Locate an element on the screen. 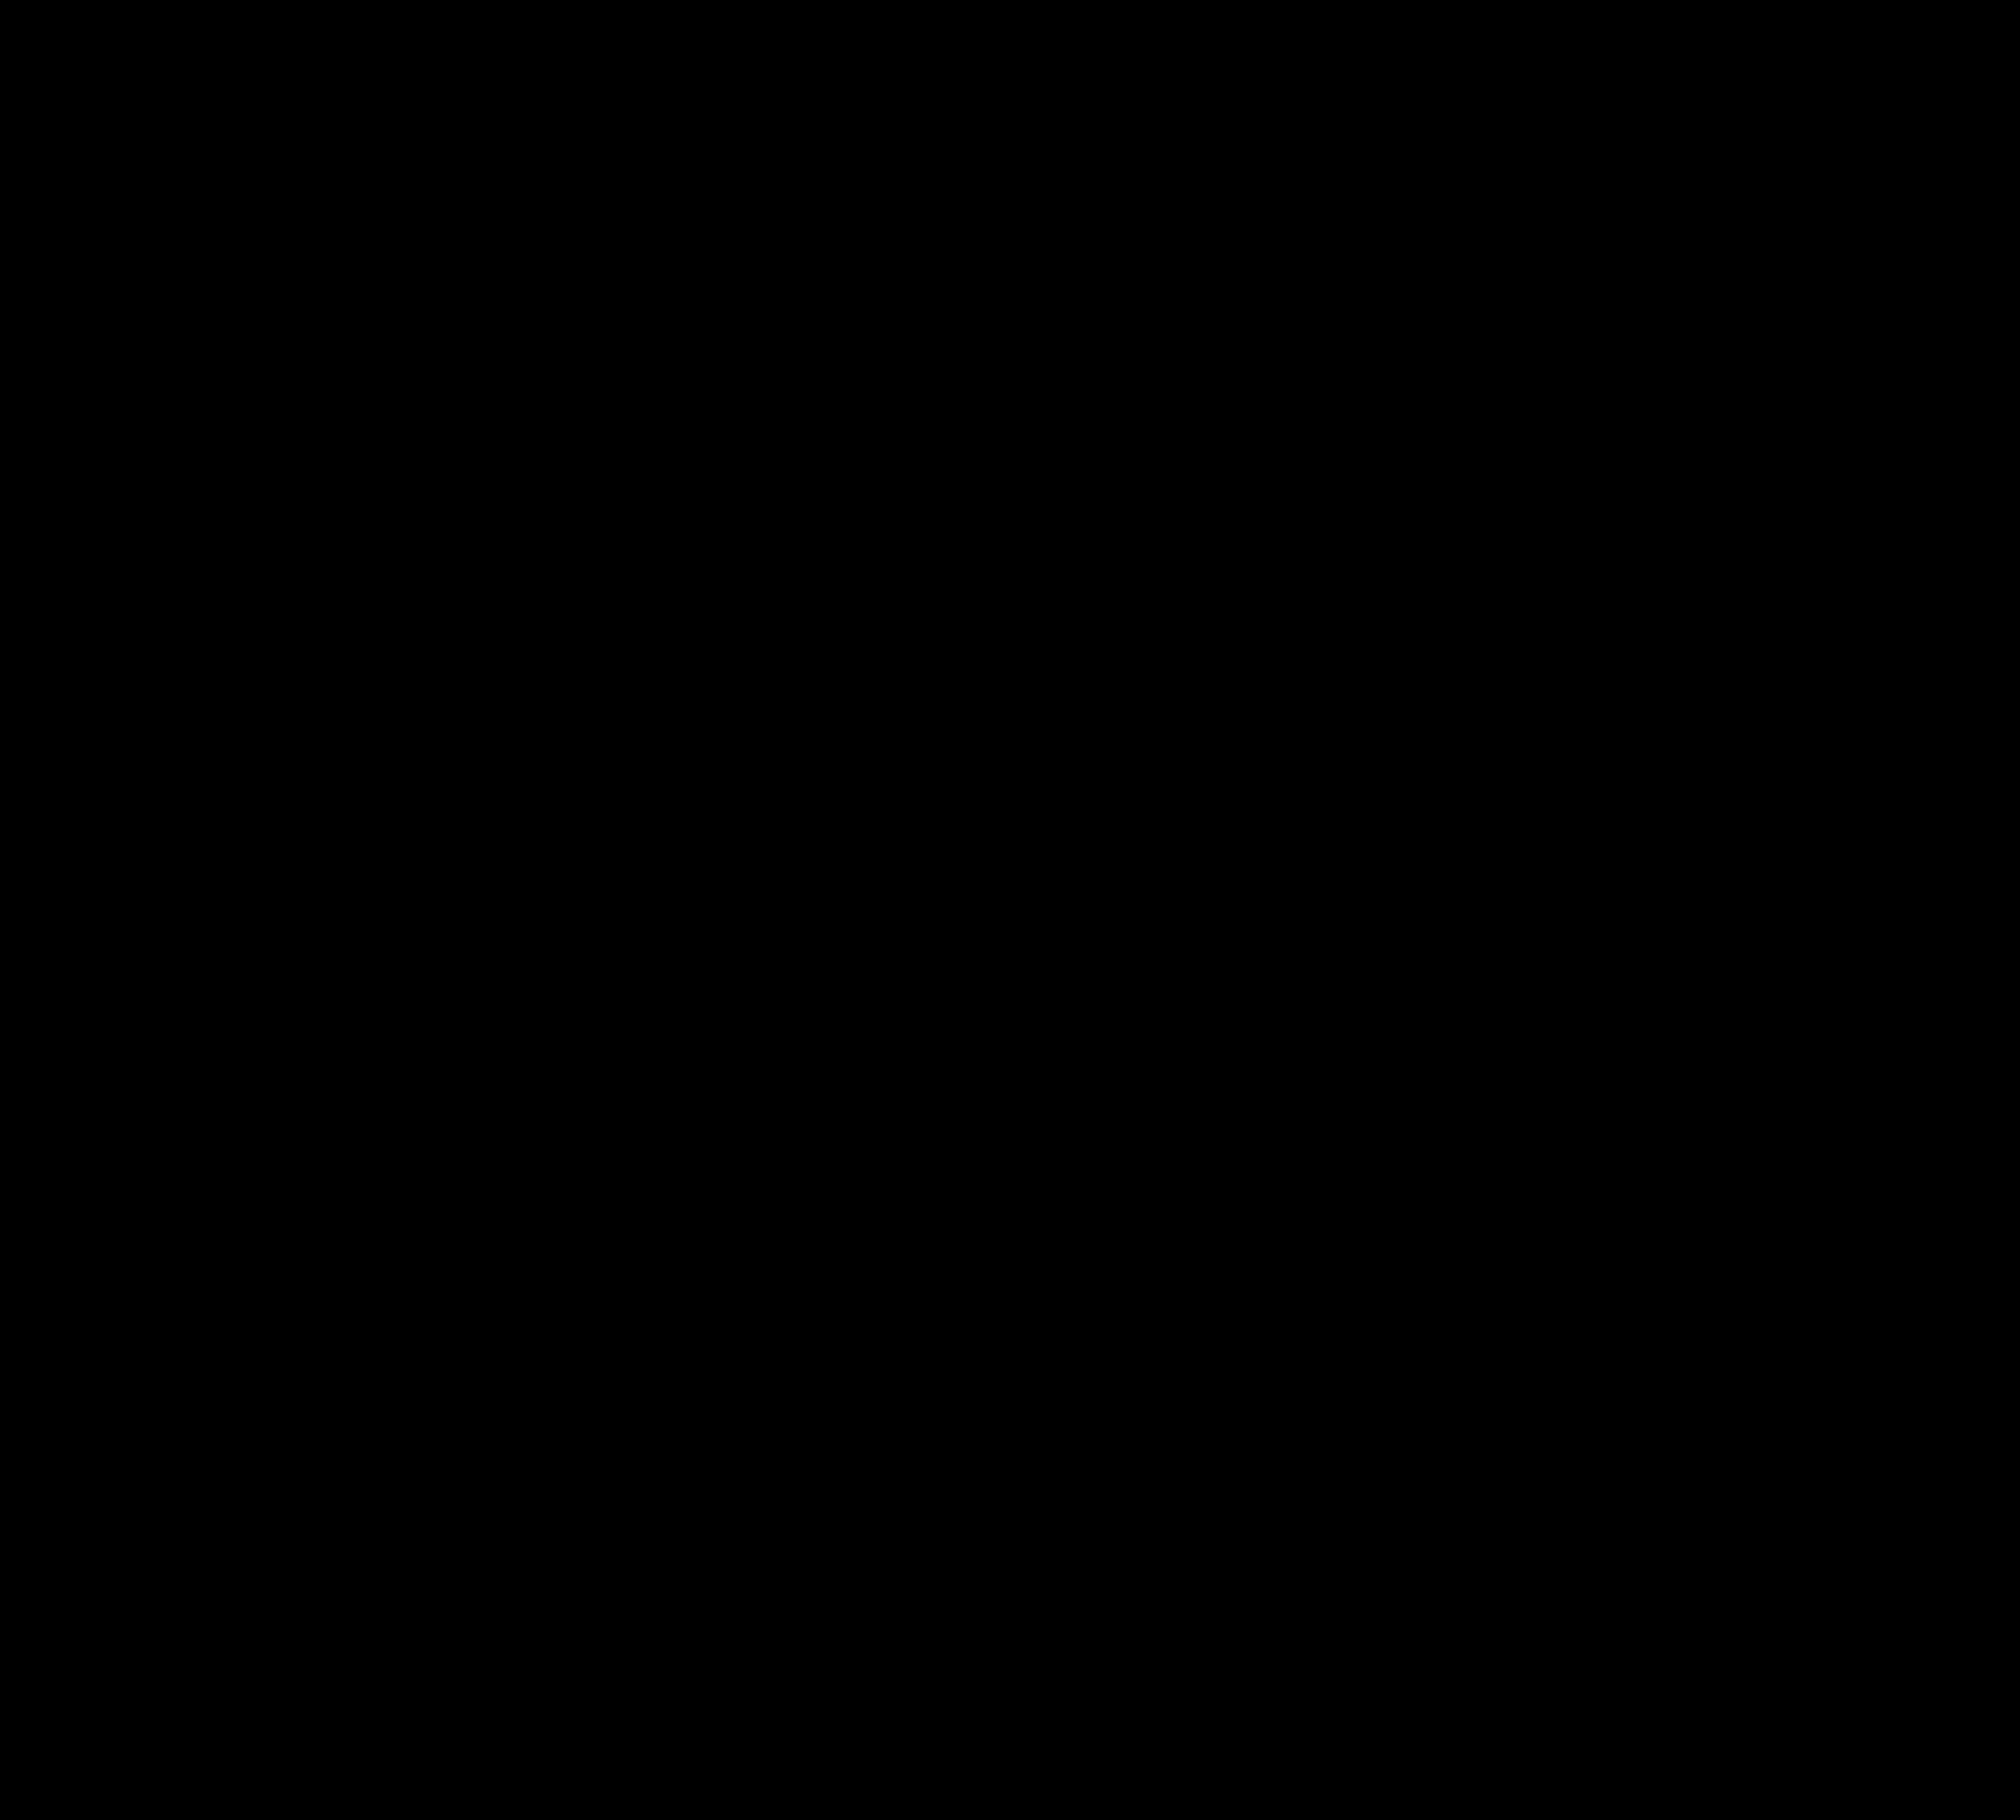  cytoscape-glyph-icon is located at coordinates (1704, 1754).